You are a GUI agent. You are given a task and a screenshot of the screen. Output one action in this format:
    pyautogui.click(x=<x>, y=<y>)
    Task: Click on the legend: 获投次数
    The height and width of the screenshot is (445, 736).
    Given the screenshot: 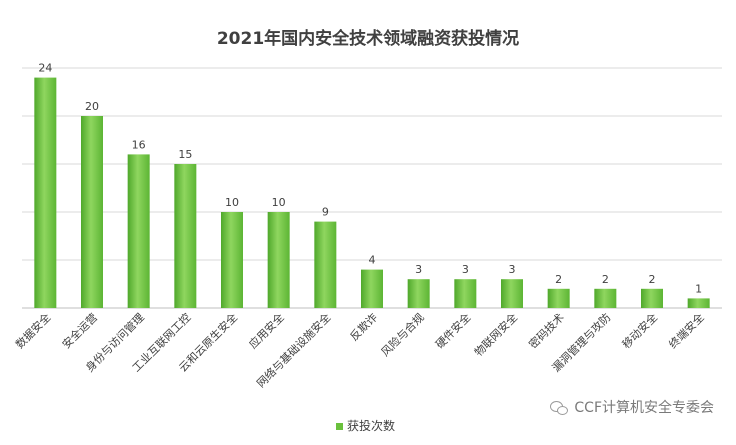 What is the action you would take?
    pyautogui.click(x=365, y=425)
    